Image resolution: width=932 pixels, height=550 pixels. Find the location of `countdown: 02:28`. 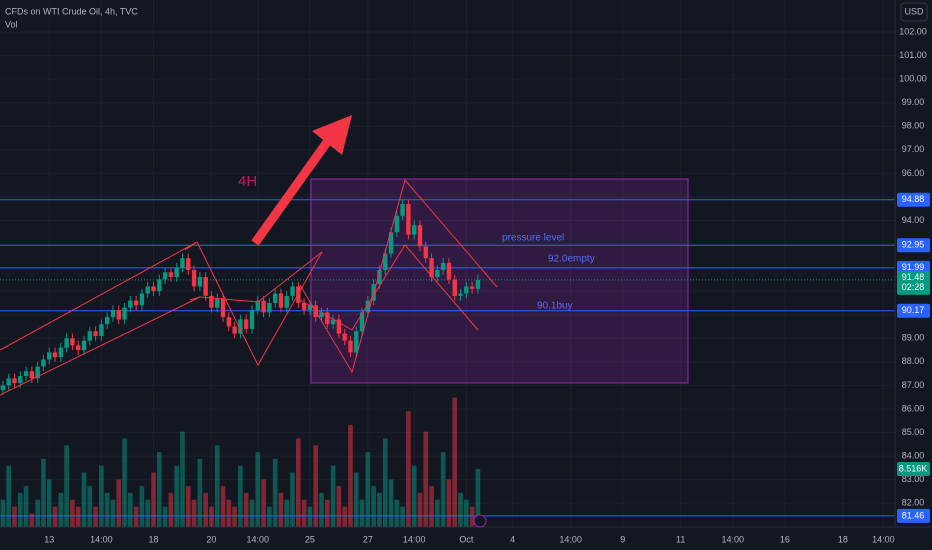

countdown: 02:28 is located at coordinates (913, 287).